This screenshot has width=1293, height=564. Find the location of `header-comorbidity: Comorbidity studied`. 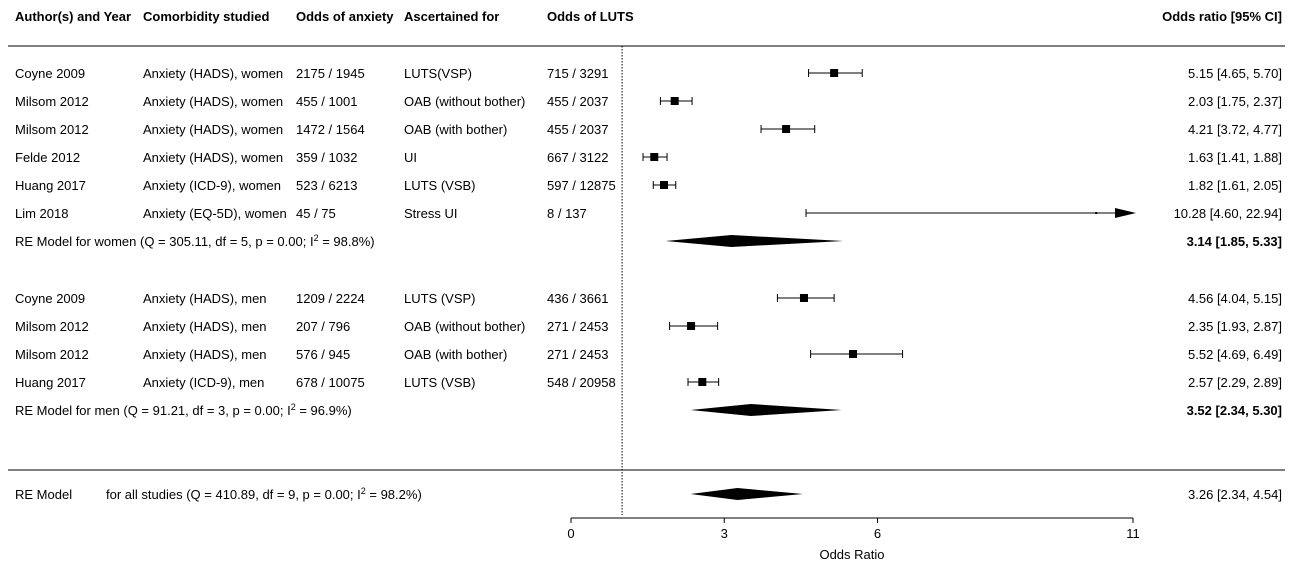

header-comorbidity: Comorbidity studied is located at coordinates (206, 16).